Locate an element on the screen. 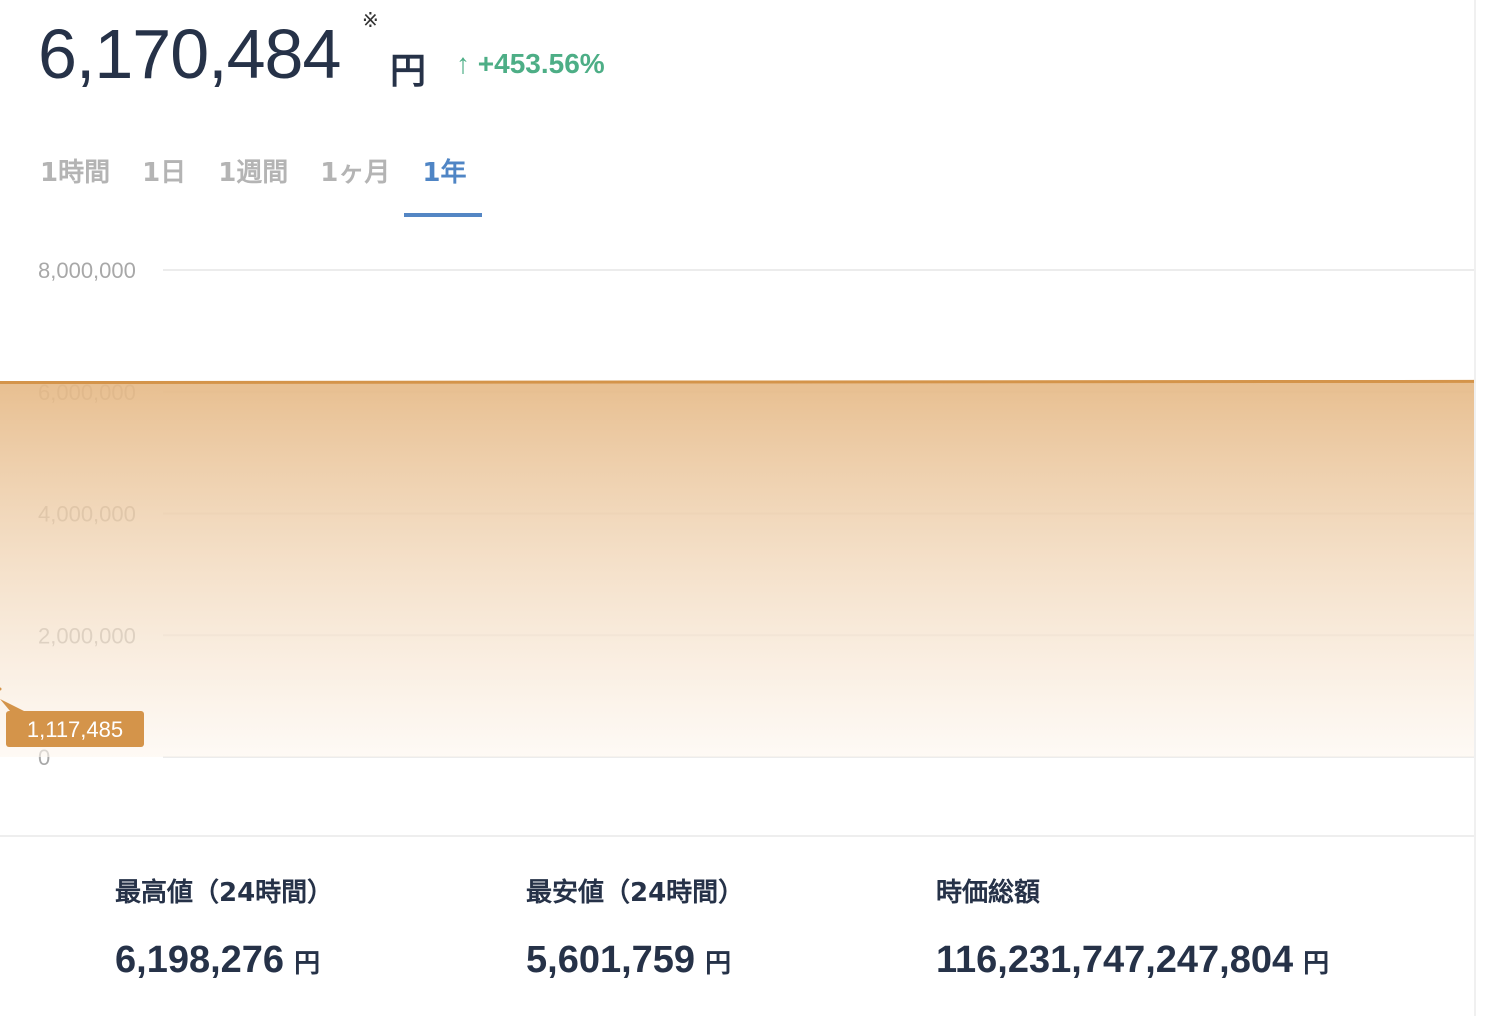  annotation-min: 1,117,485 is located at coordinates (72, 722).